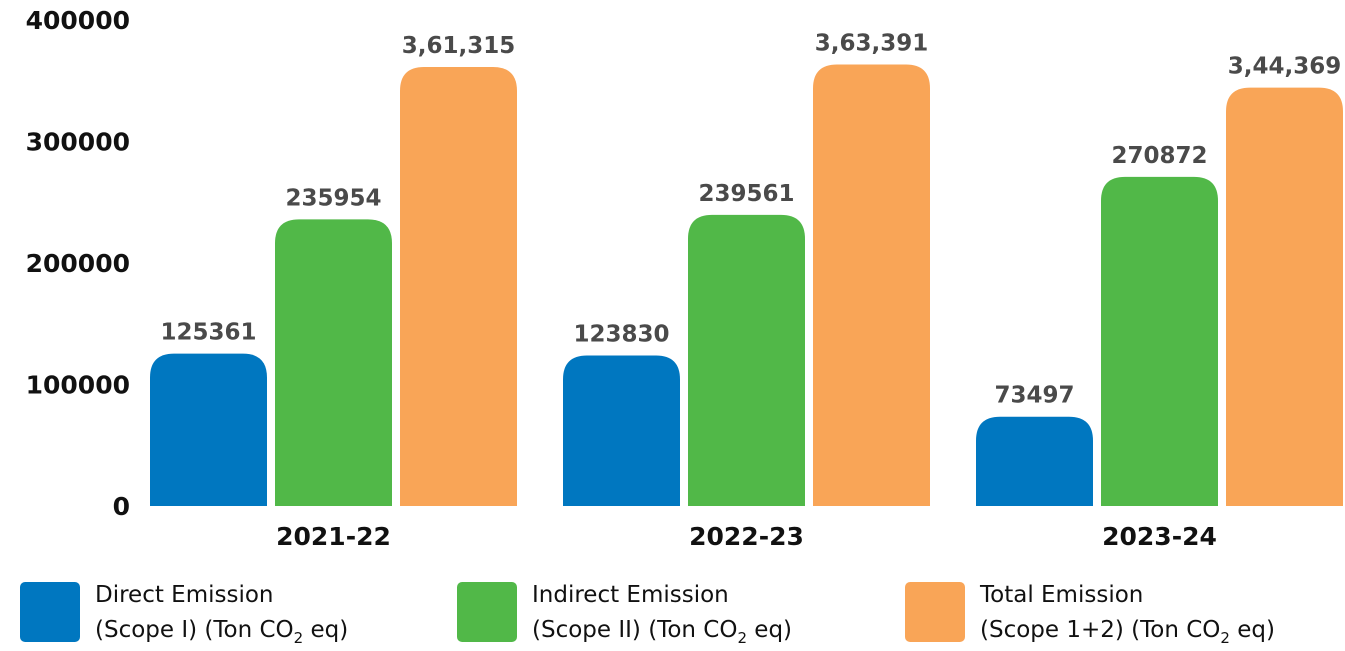  I want to click on legend-label-line2: (Scope I) (Ton CO2 eq), so click(221, 632).